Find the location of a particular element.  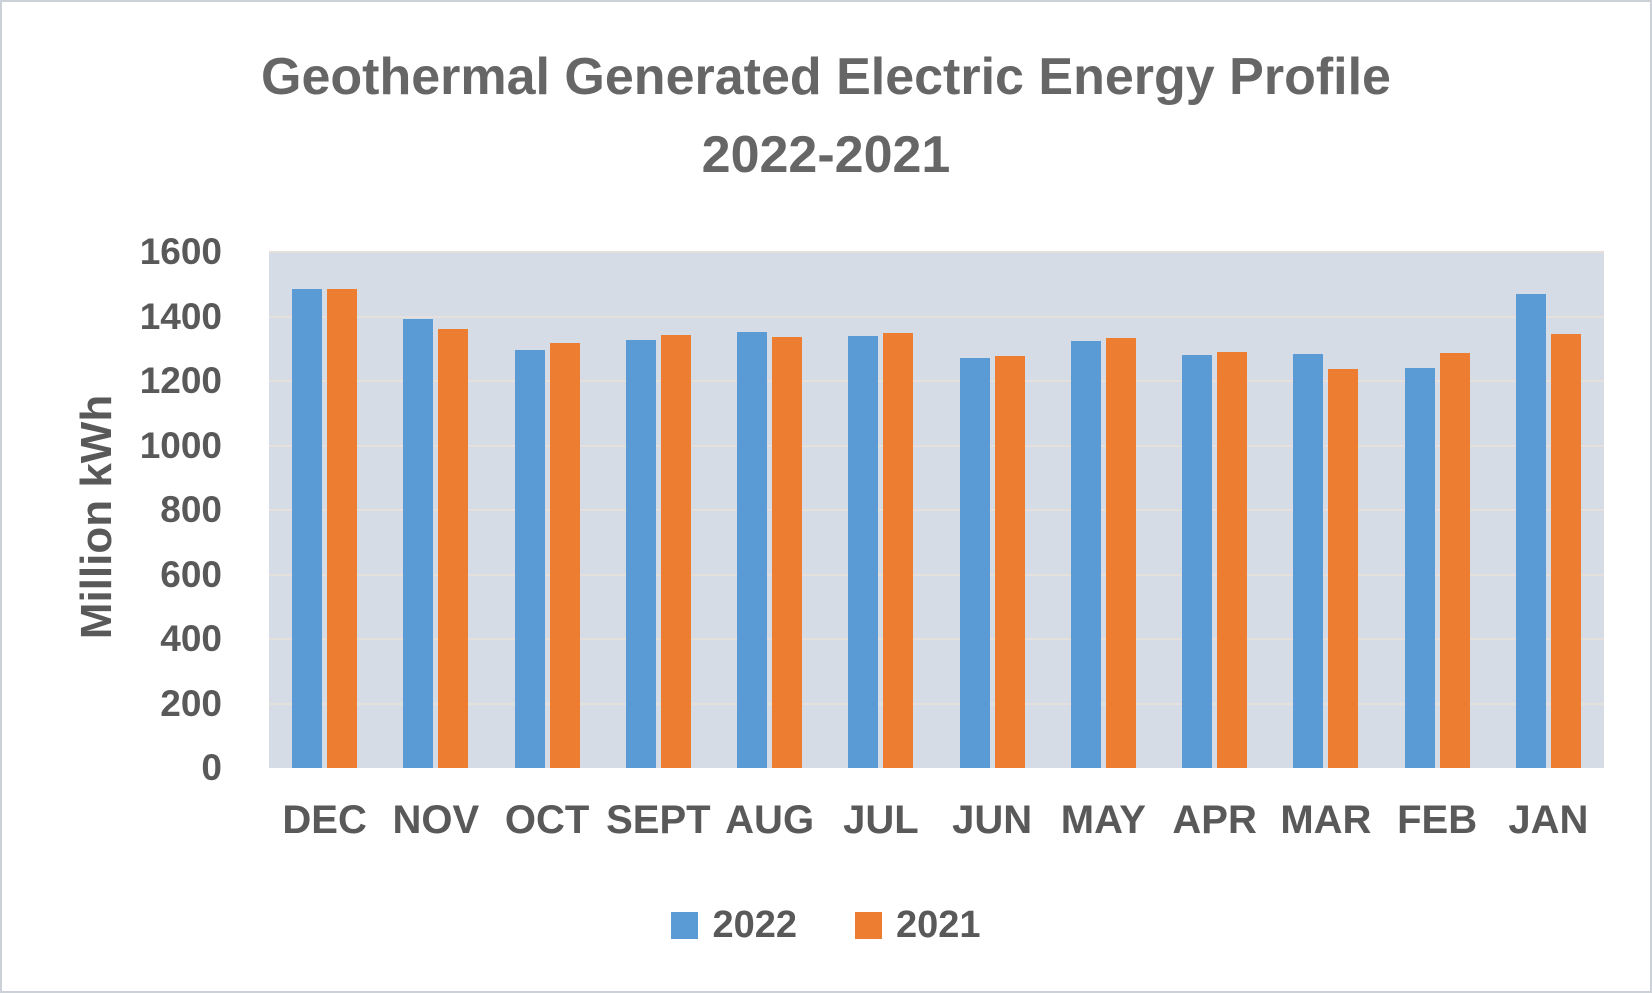

bar-group-APR is located at coordinates (1214, 510).